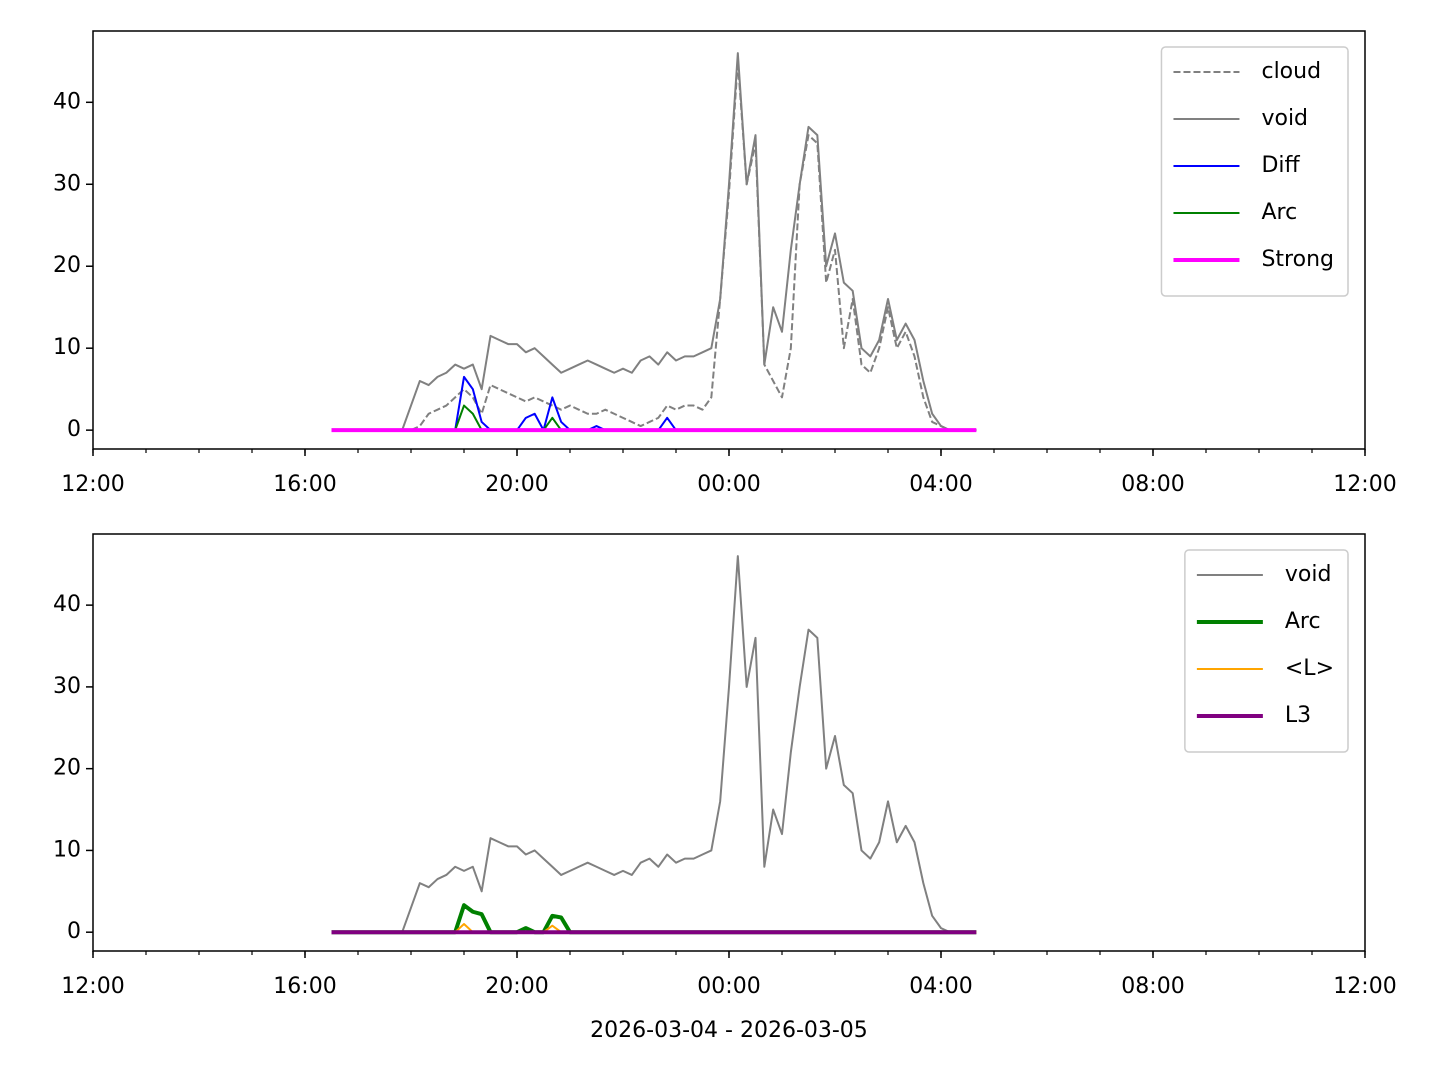 Image resolution: width=1440 pixels, height=1080 pixels. Describe the element at coordinates (1280, 165) in the screenshot. I see `legend-label: Diff` at that location.